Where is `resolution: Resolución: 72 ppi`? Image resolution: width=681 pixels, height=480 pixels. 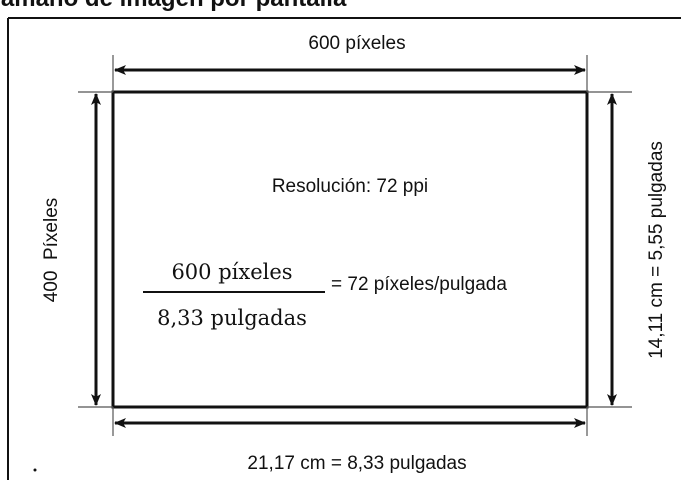
resolution: Resolución: 72 ppi is located at coordinates (350, 186).